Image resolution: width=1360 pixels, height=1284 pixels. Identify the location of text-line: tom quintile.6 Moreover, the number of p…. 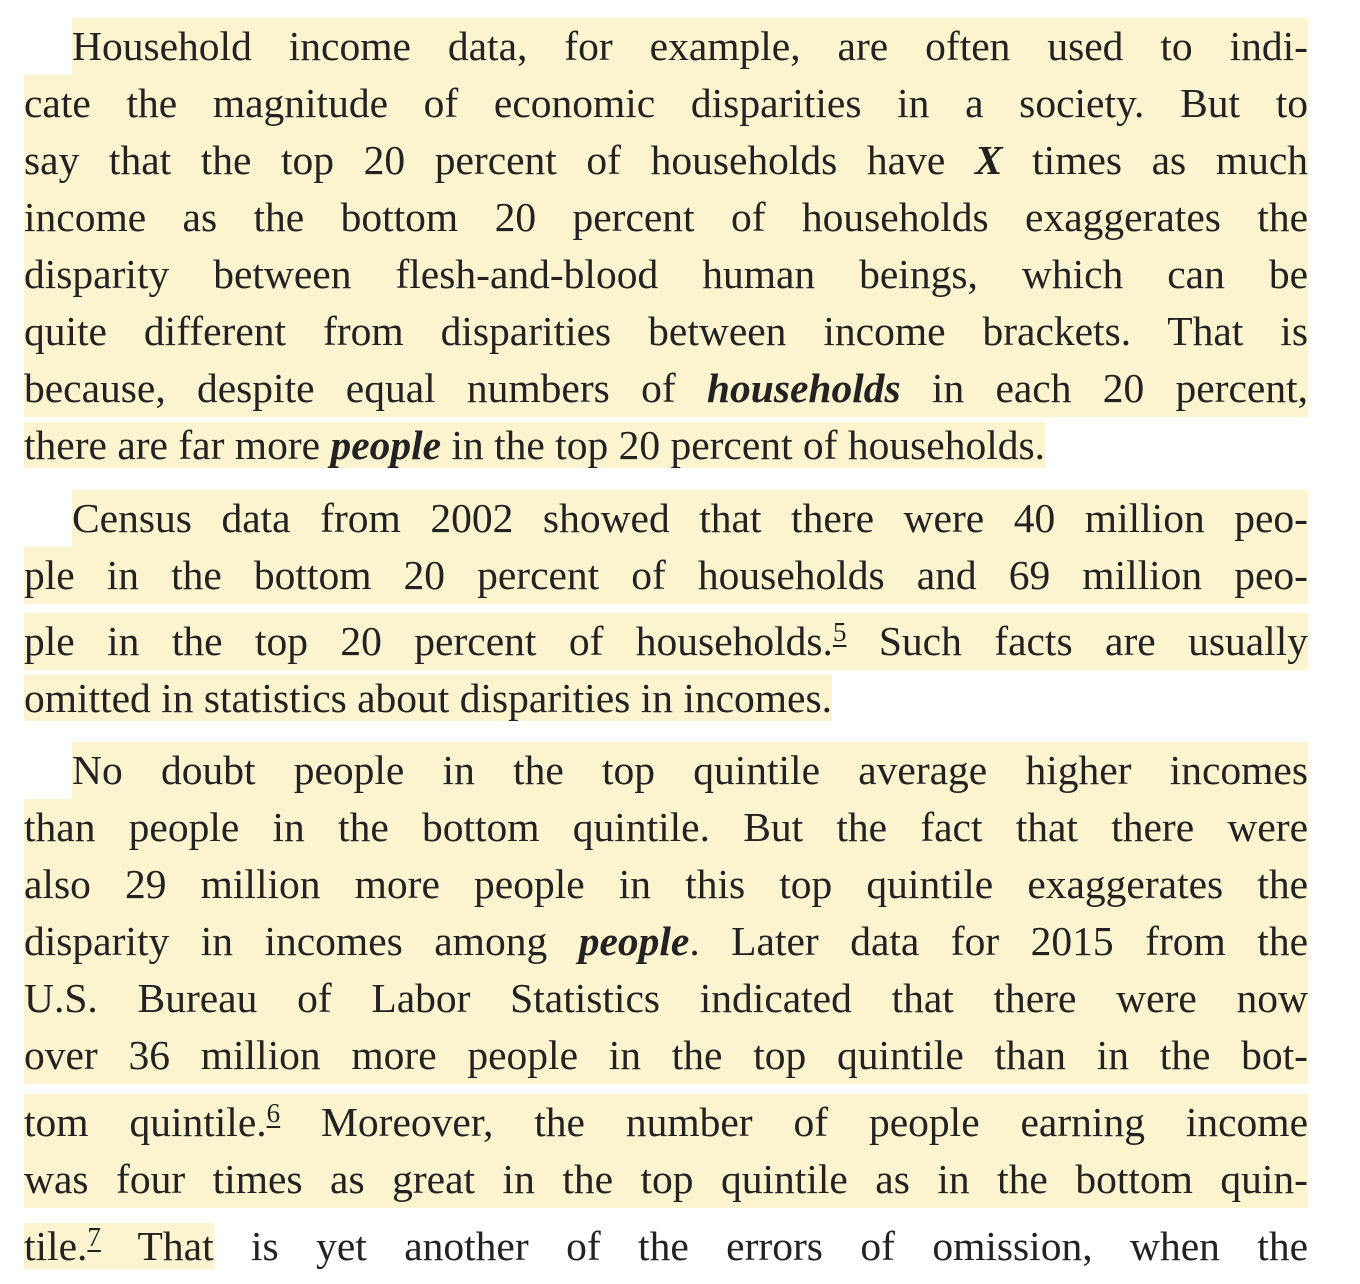
(666, 1122).